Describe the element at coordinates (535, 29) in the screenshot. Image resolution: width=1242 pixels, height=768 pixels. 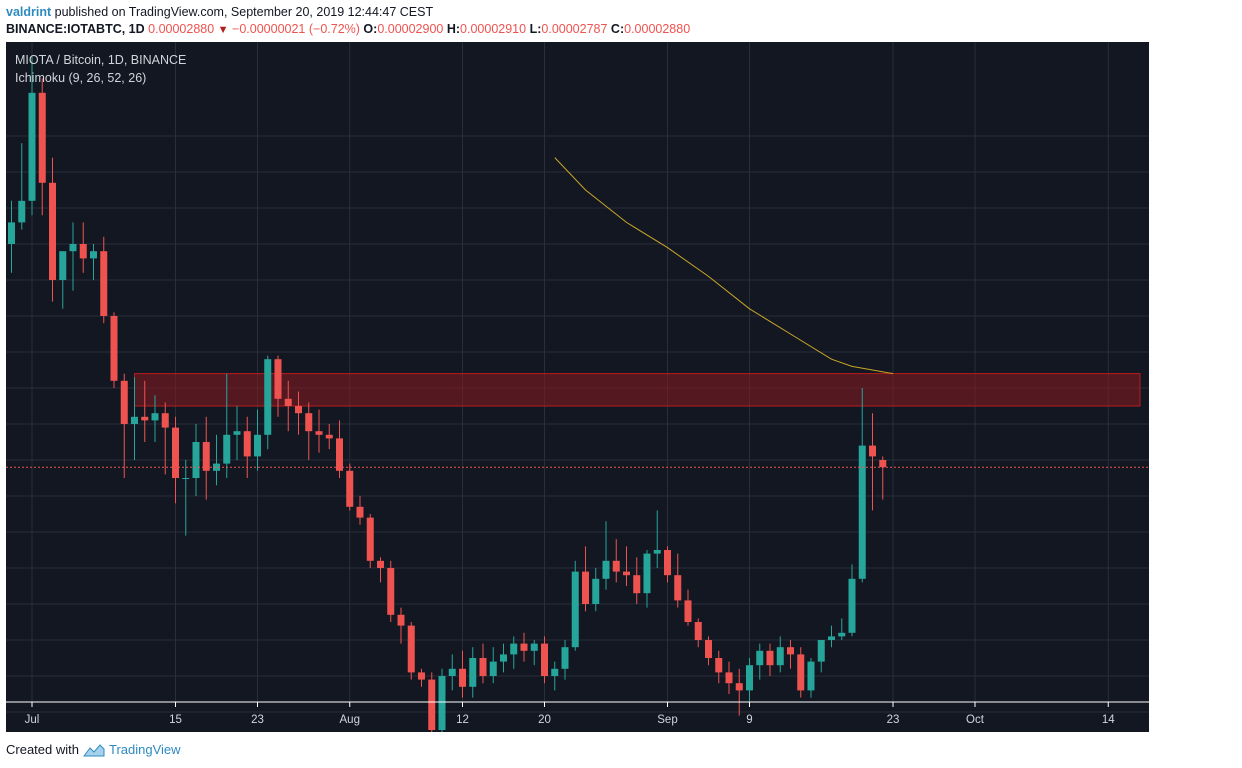
I see `low-label: L:` at that location.